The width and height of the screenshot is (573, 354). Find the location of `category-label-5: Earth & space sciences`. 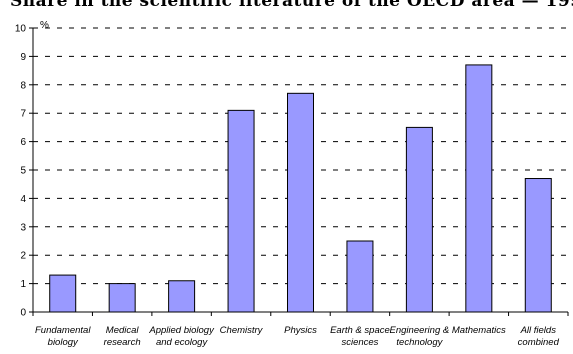

category-label-5: Earth & space sciences is located at coordinates (360, 336).